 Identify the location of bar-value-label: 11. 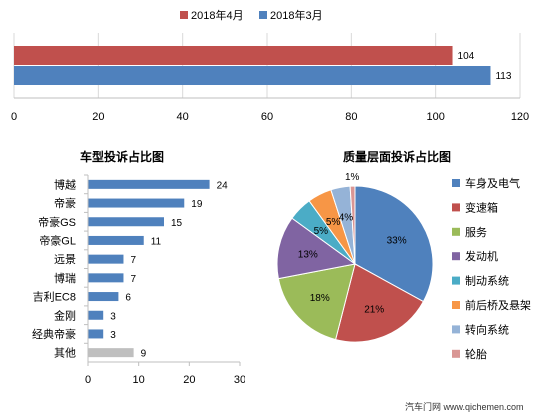
(156, 241).